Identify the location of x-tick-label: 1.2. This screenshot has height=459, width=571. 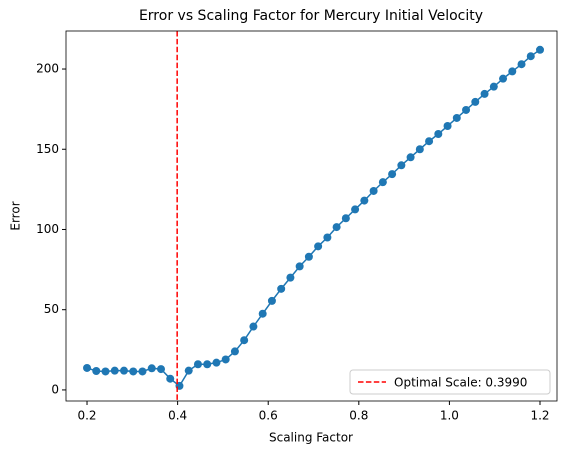
(539, 416).